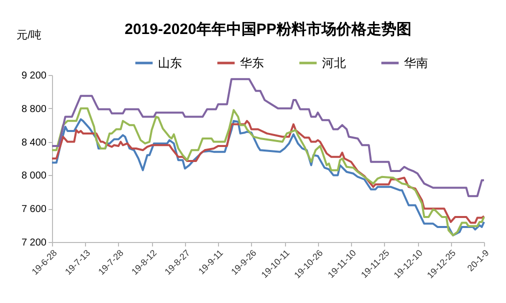  What do you see at coordinates (29, 35) in the screenshot?
I see `y-axis-title: 元/吨` at bounding box center [29, 35].